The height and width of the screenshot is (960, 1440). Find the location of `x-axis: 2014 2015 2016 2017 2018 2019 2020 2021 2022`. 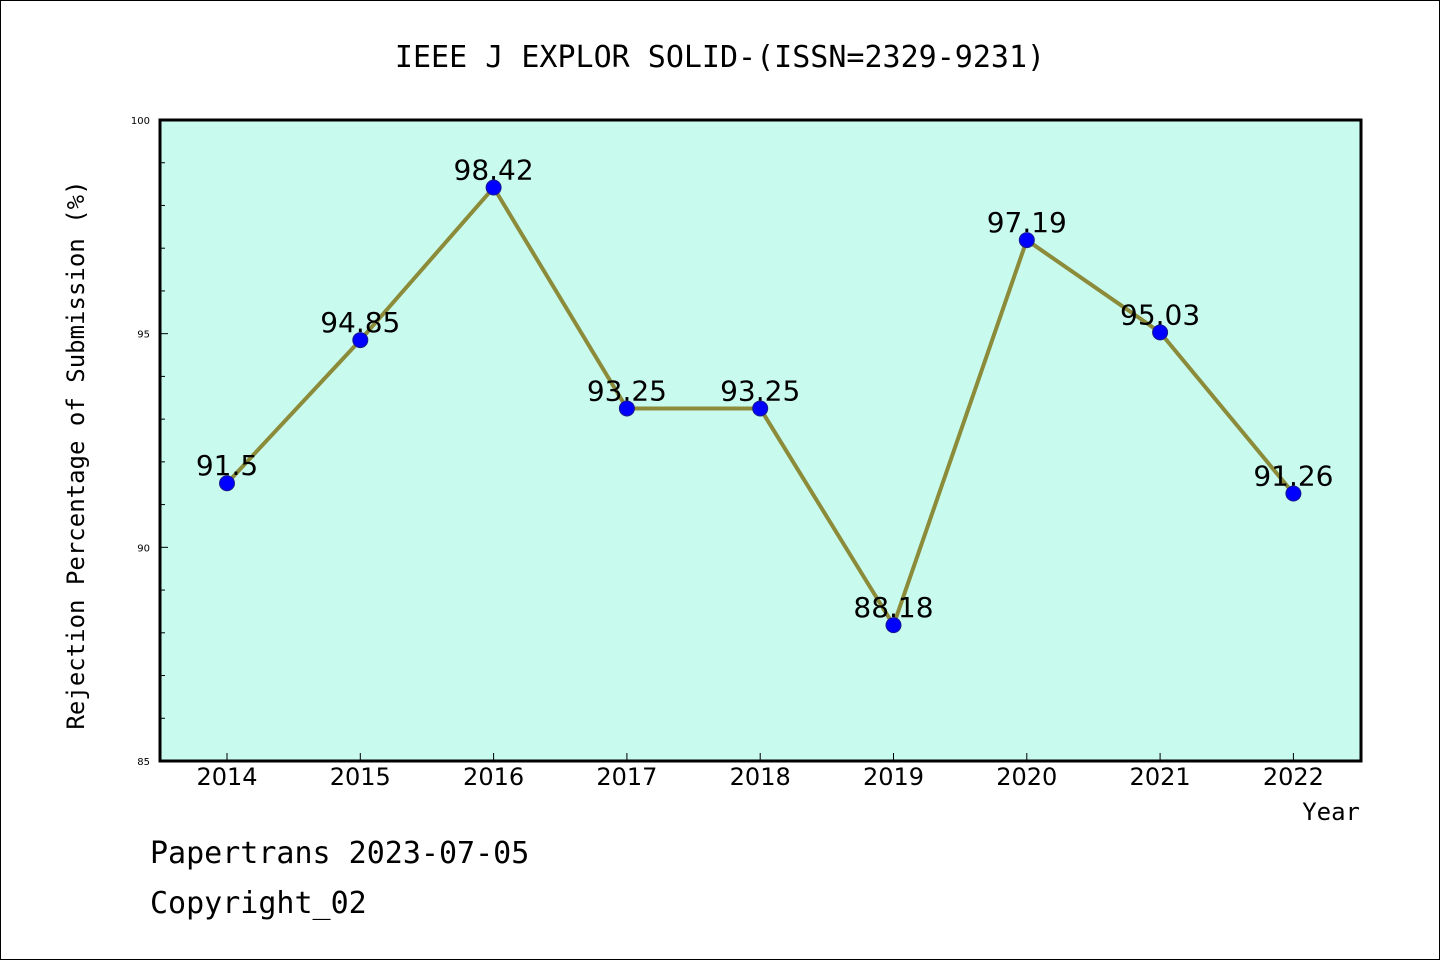

x-axis: 2014 2015 2016 2017 2018 2019 2020 2021 2022 is located at coordinates (760, 772).